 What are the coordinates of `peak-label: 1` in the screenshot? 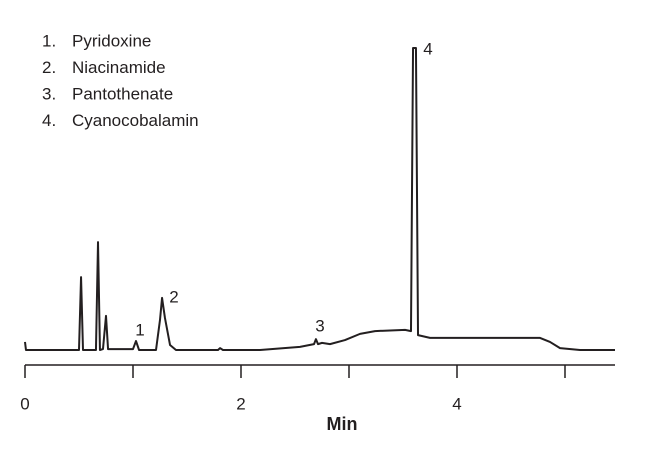 It's located at (139, 329).